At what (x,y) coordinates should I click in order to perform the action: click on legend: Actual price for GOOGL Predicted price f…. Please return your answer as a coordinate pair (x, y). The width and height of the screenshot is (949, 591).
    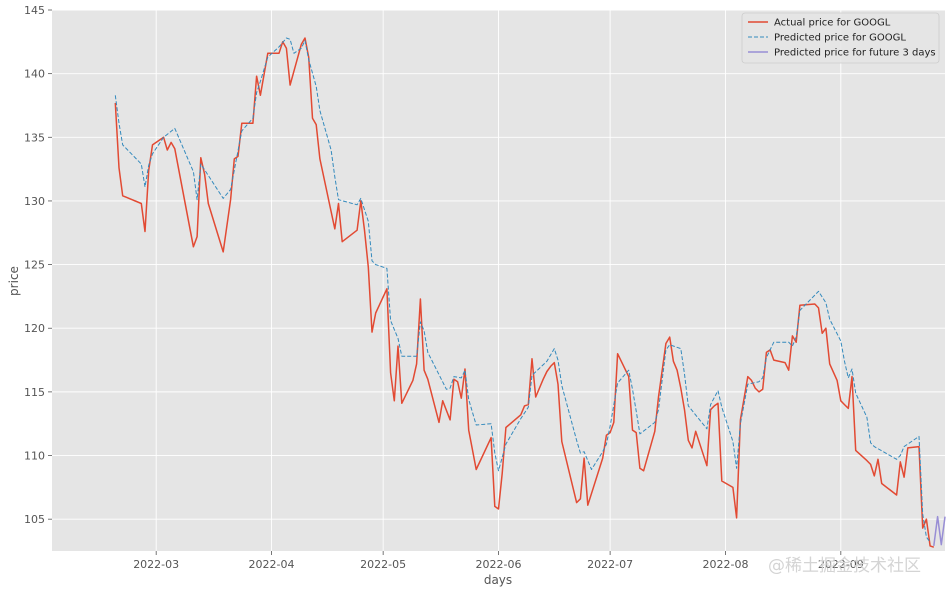
    Looking at the image, I should click on (840, 38).